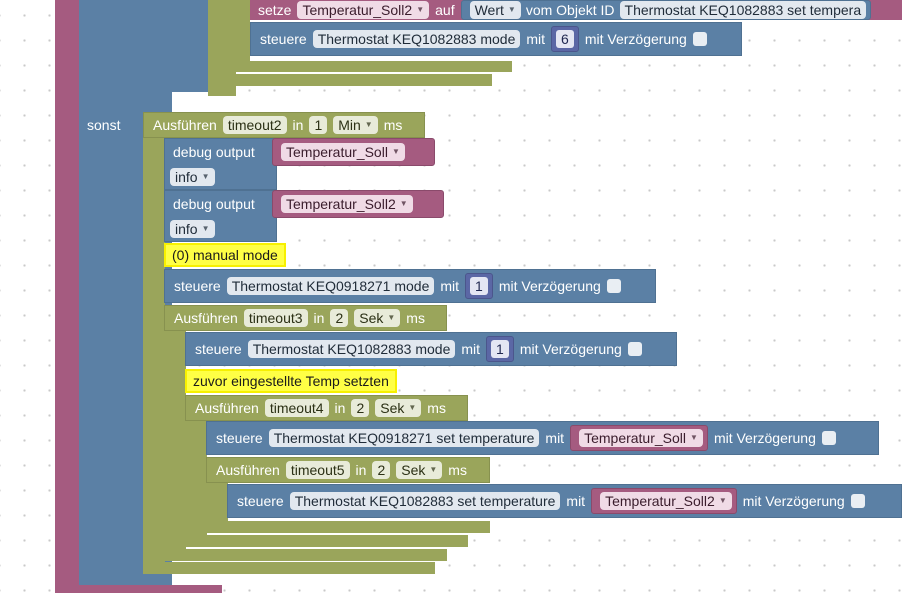 This screenshot has width=902, height=593. I want to click on object-id-field: Thermostat KEQ1082883 set temperature, so click(425, 501).